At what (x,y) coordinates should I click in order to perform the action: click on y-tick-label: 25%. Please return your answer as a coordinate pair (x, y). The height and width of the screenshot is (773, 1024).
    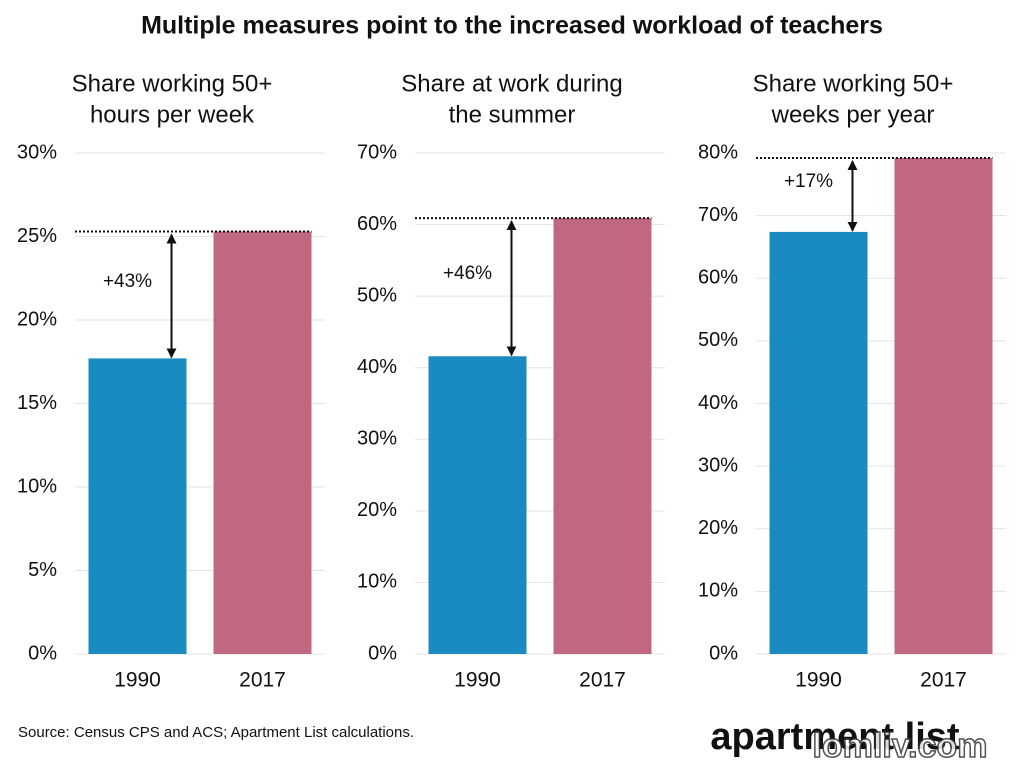
    Looking at the image, I should click on (37, 236).